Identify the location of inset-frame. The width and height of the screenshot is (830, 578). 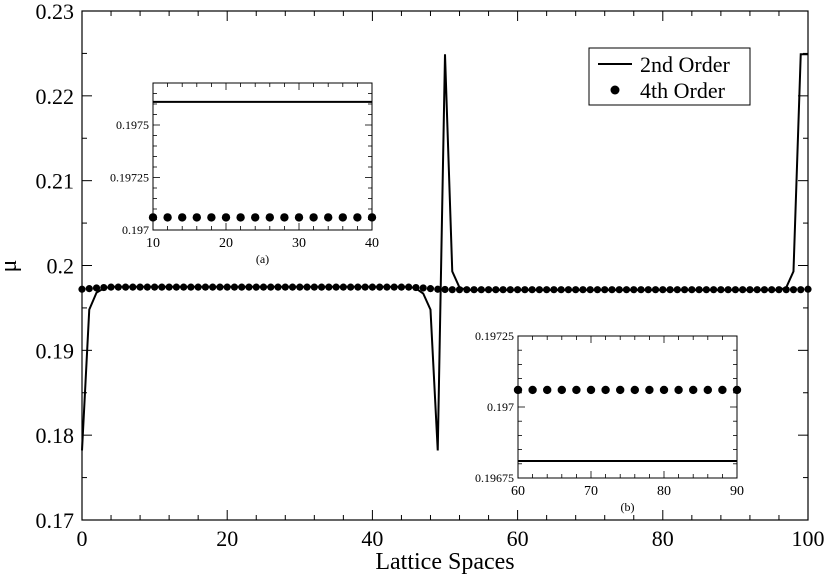
(627, 407).